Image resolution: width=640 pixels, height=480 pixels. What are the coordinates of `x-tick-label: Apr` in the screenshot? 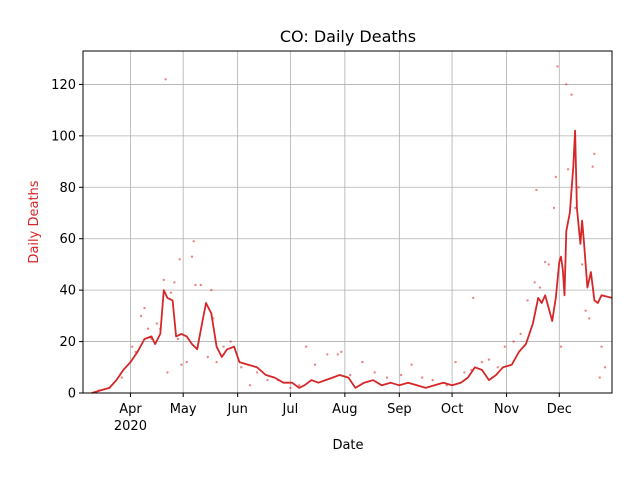 It's located at (130, 409).